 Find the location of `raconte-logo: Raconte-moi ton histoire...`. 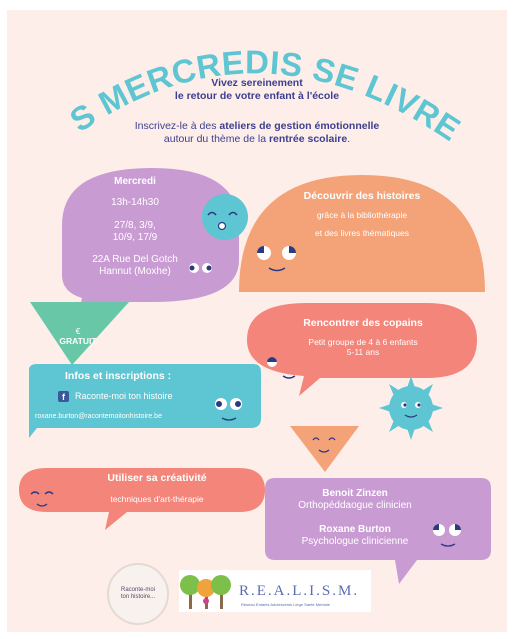

raconte-logo: Raconte-moi ton histoire... is located at coordinates (138, 594).